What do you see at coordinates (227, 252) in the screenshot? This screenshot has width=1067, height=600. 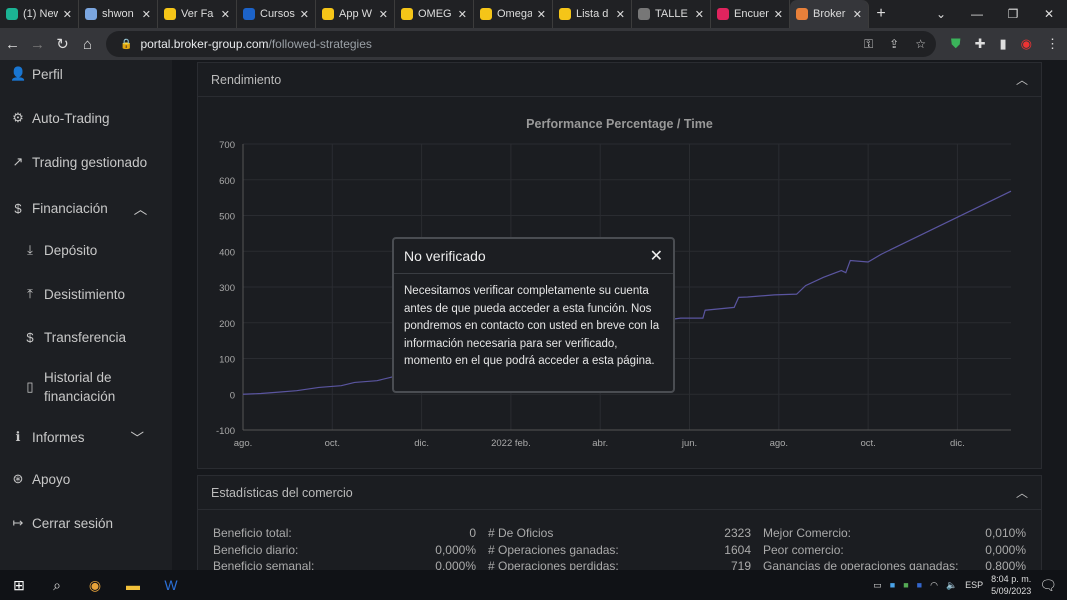 I see `y-tick-label: 400` at bounding box center [227, 252].